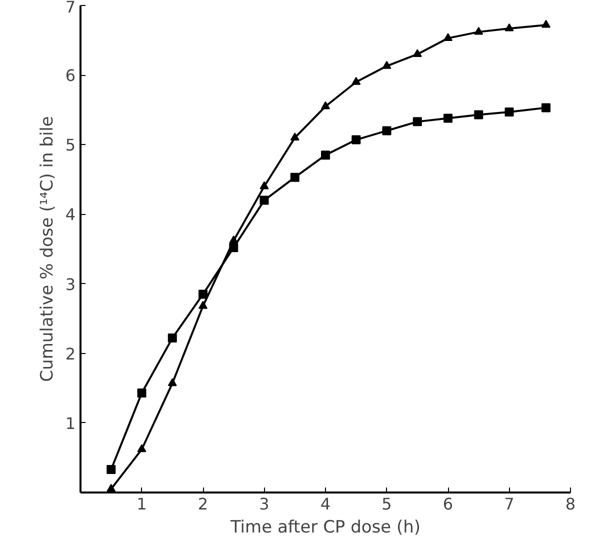  What do you see at coordinates (70, 354) in the screenshot?
I see `y-tick-label: 2` at bounding box center [70, 354].